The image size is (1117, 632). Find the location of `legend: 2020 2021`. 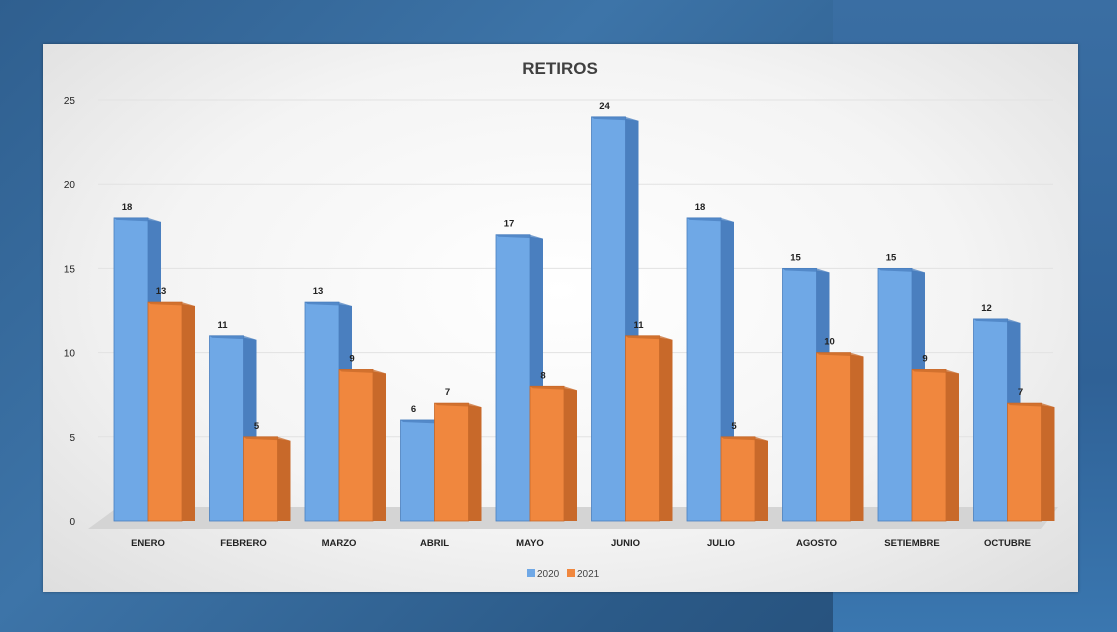

legend: 2020 2021 is located at coordinates (563, 574).